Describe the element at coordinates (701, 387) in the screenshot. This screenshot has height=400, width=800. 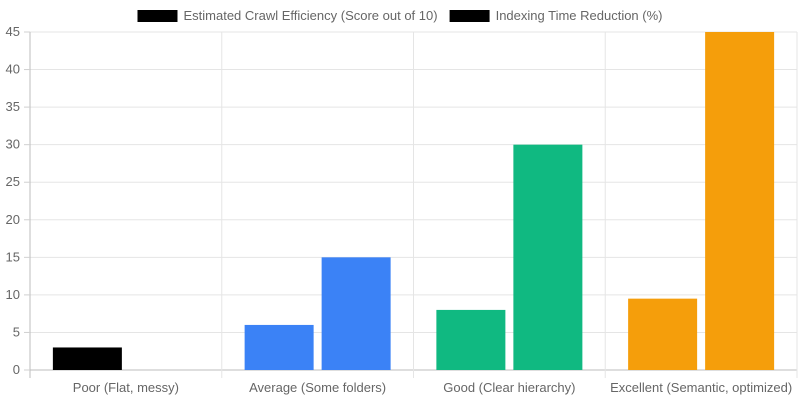
I see `x-tick-label: Excellent (Semantic, optimized)` at that location.